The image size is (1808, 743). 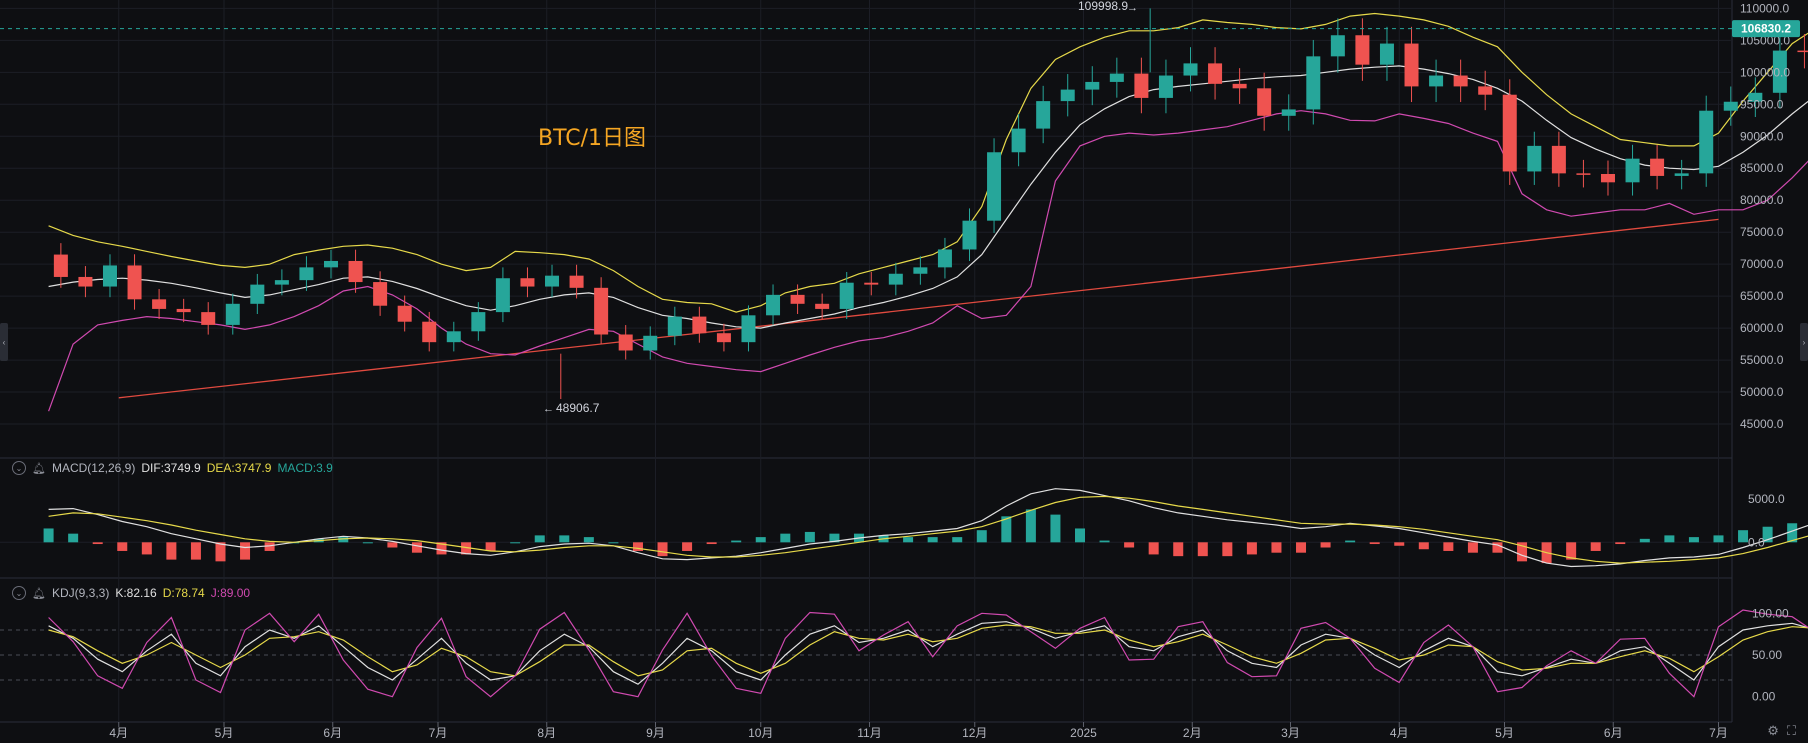 What do you see at coordinates (1756, 542) in the screenshot?
I see `macd-tick-label: 0.0` at bounding box center [1756, 542].